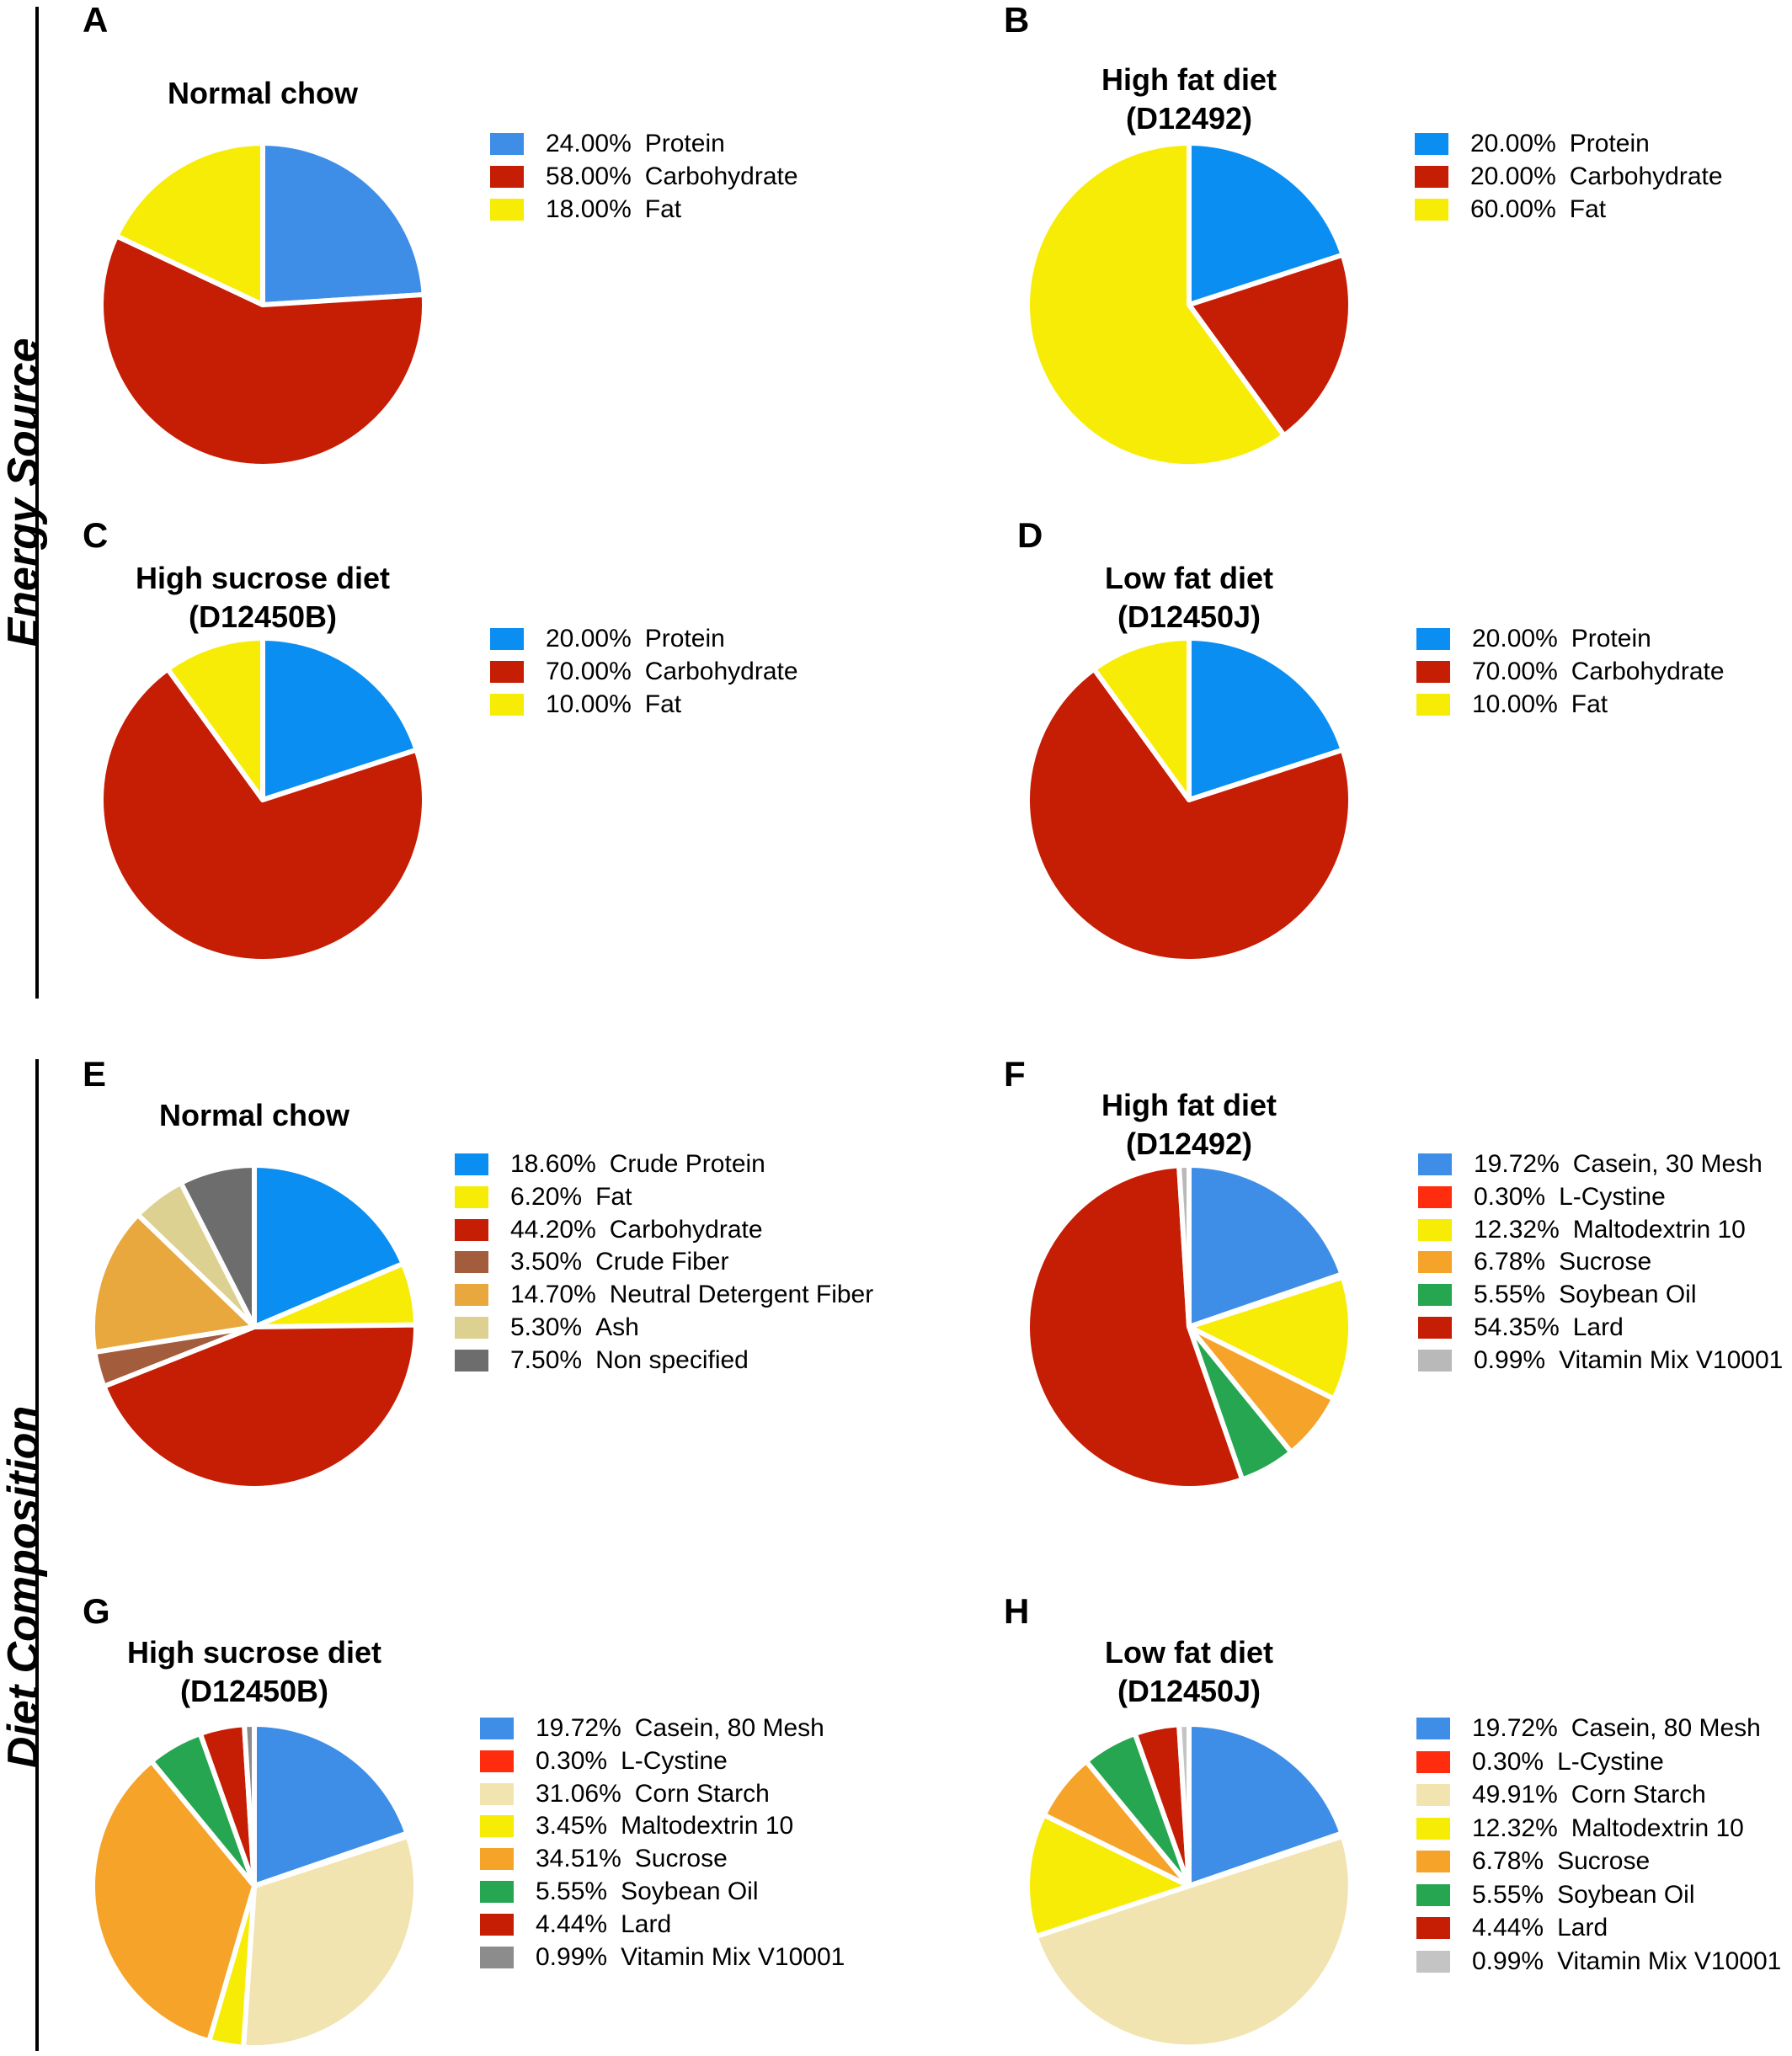 This screenshot has height=2056, width=1792. I want to click on legend-item: 12.32% Maltodextrin 10, so click(1580, 1828).